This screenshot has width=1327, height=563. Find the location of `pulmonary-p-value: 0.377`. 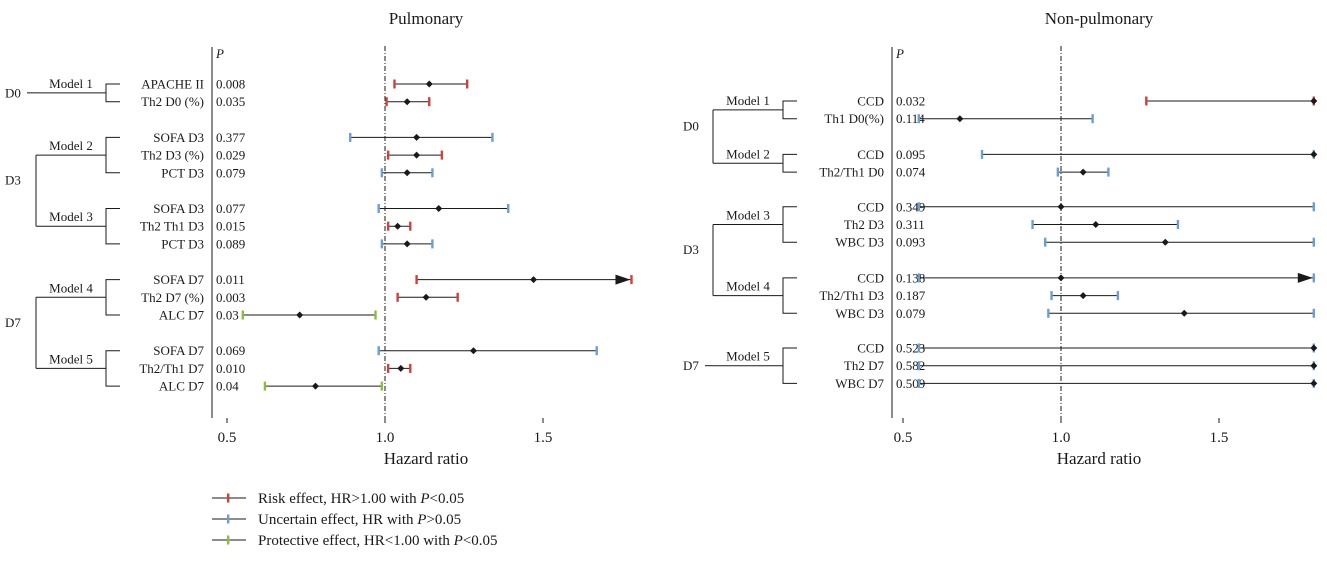

pulmonary-p-value: 0.377 is located at coordinates (231, 137).